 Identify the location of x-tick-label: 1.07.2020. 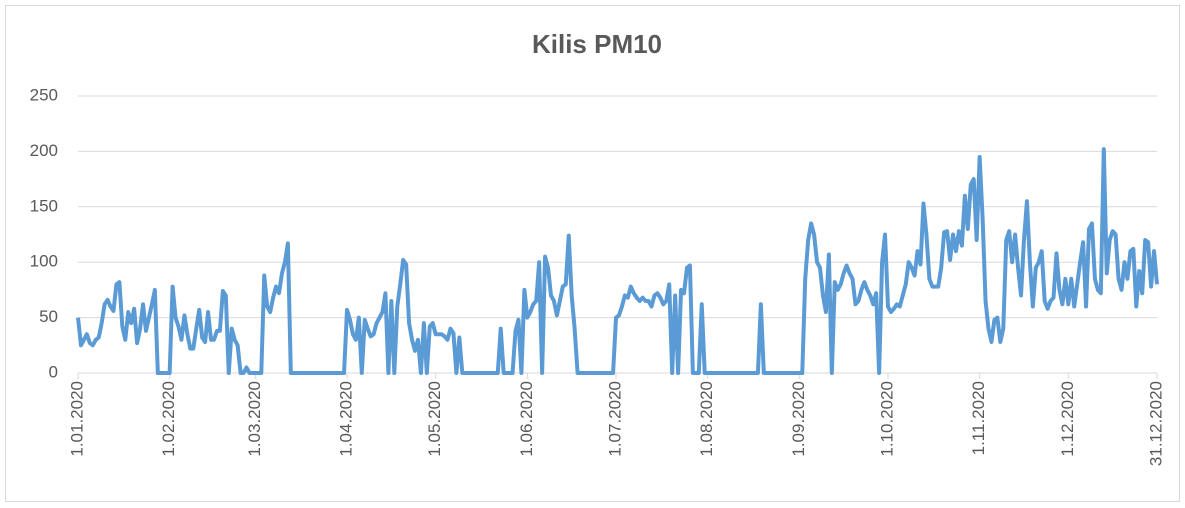
(615, 419).